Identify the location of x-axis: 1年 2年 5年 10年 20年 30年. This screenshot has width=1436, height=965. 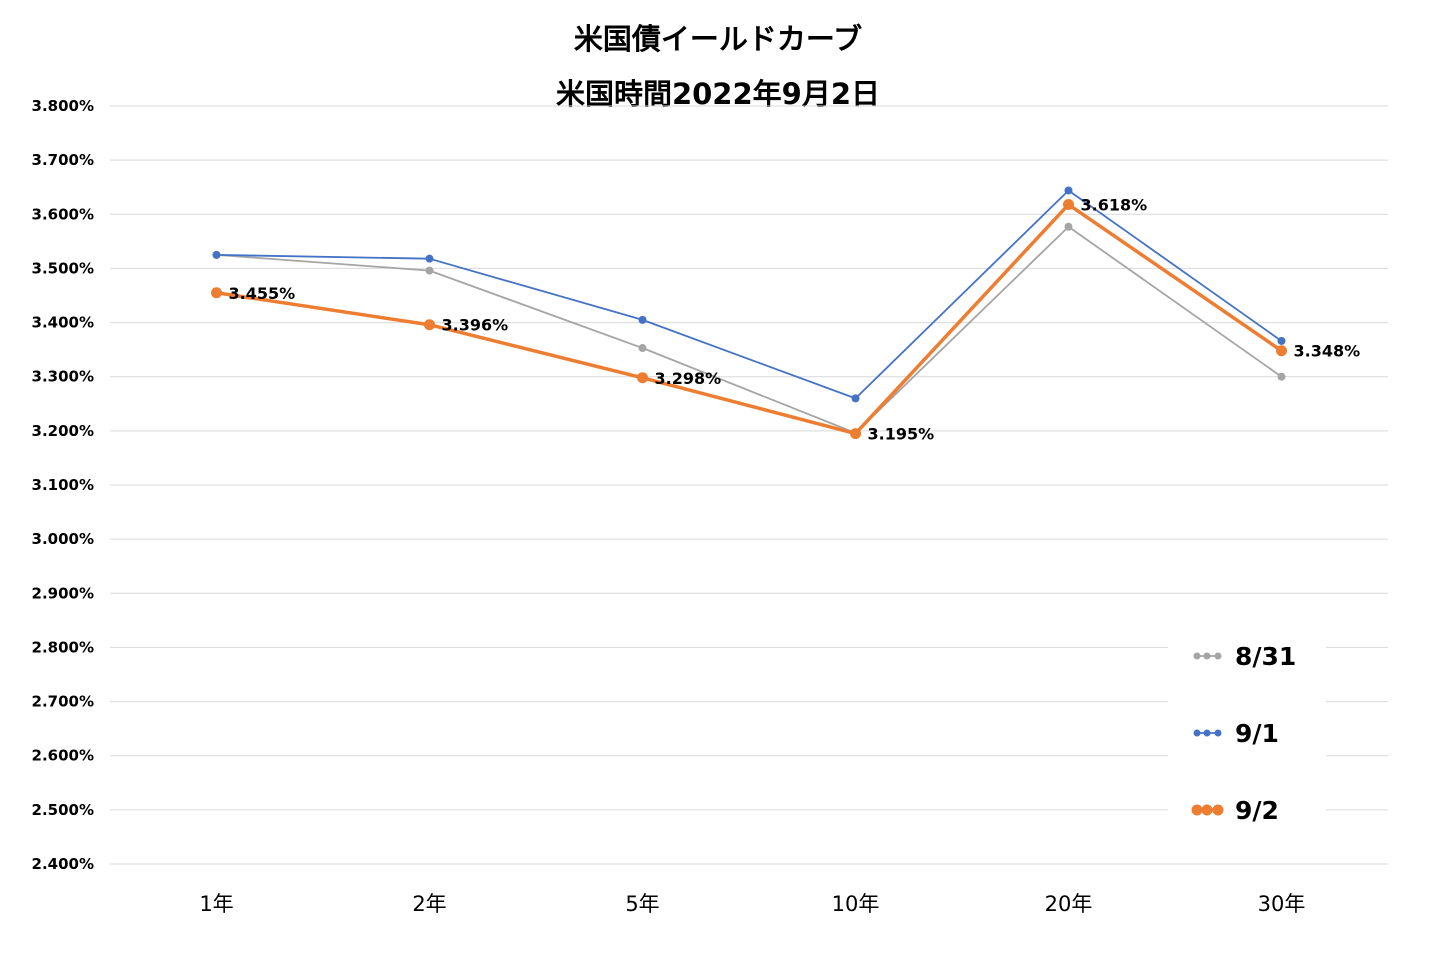
(752, 904).